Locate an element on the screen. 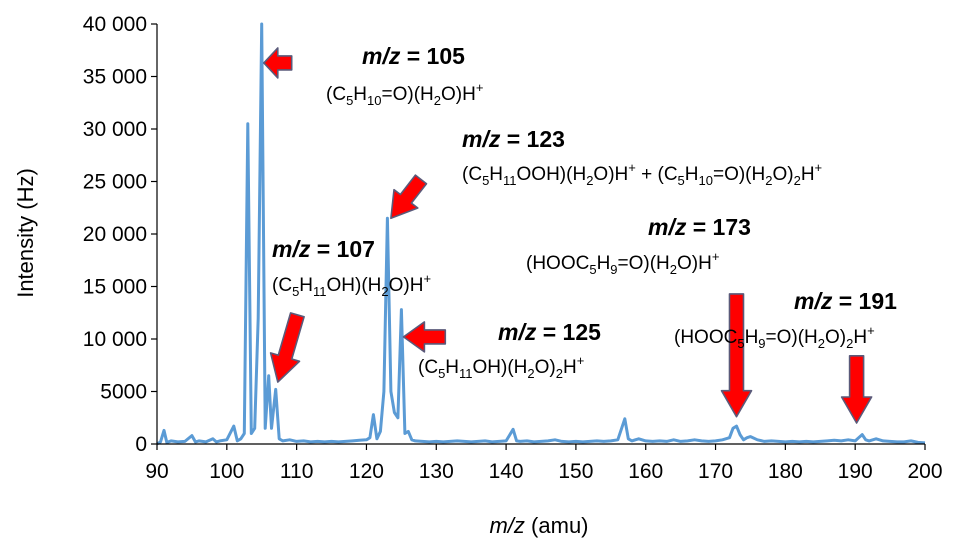  formula-part: 9 is located at coordinates (613, 269).